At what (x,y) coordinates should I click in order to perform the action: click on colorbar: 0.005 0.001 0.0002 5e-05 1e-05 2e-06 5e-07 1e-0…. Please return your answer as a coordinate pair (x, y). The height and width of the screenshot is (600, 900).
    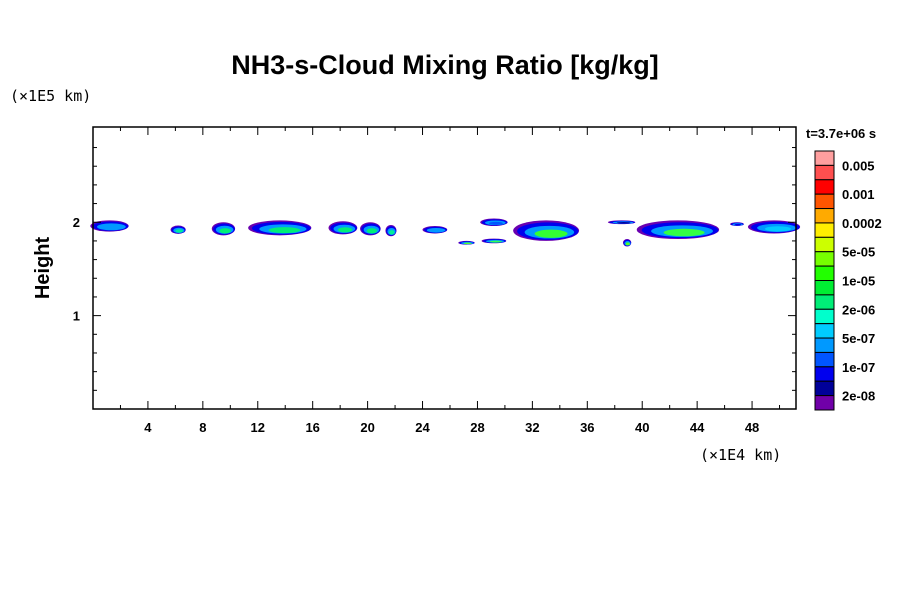
    Looking at the image, I should click on (848, 280).